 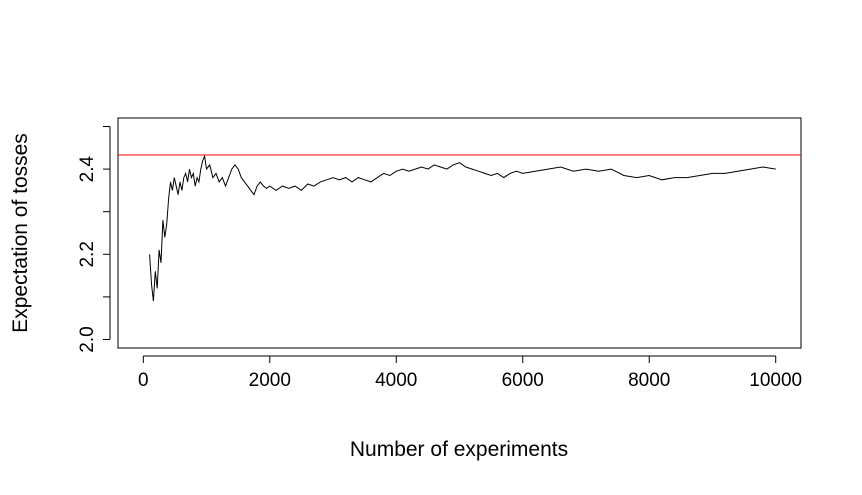 What do you see at coordinates (87, 339) in the screenshot?
I see `y-tick-label: 2.0` at bounding box center [87, 339].